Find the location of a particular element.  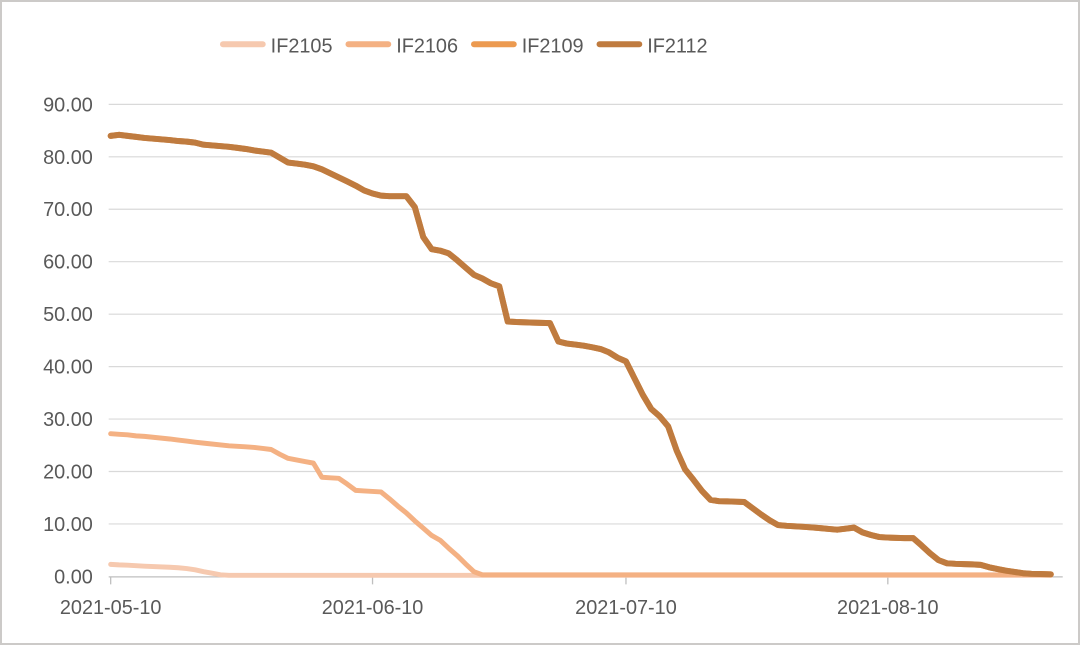

y-axis-tick-label: 80.00 is located at coordinates (68, 158).